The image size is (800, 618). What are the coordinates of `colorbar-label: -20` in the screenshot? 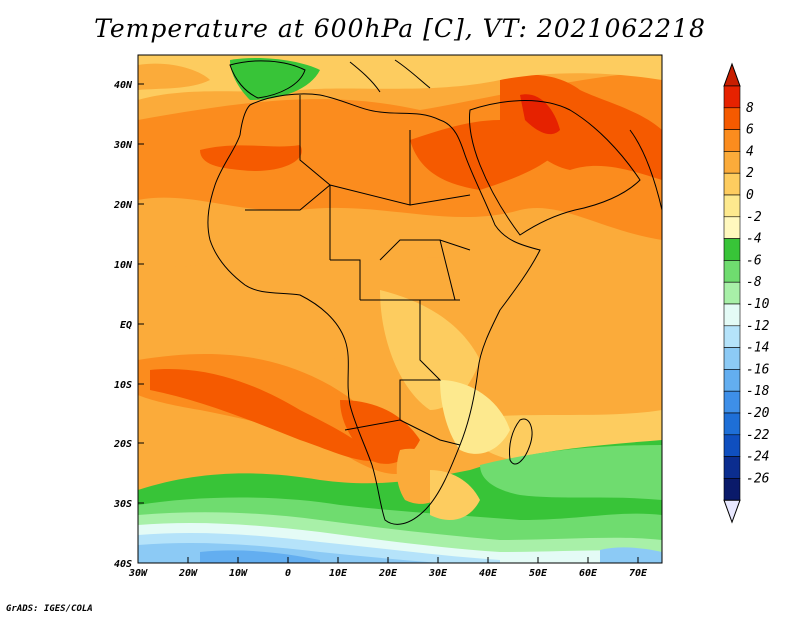 It's located at (758, 413).